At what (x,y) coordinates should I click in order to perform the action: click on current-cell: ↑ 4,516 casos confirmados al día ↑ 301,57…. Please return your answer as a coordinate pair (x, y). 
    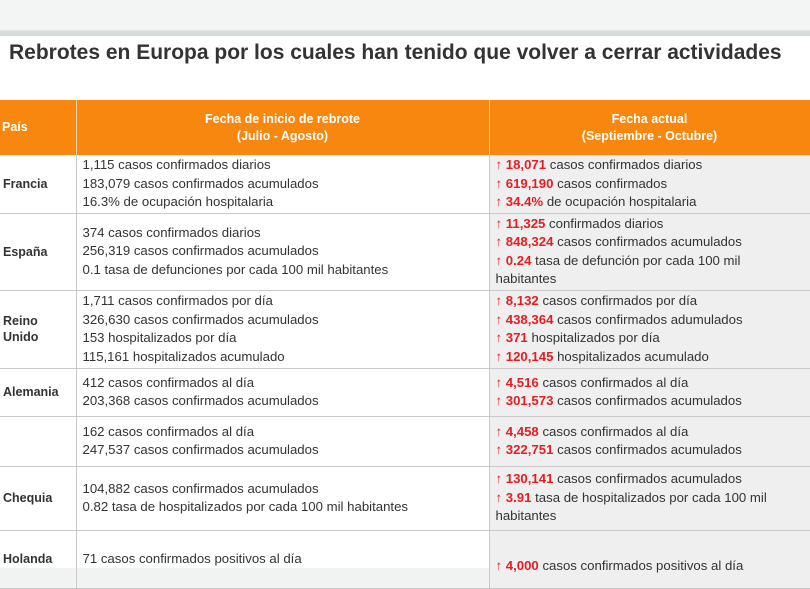
    Looking at the image, I should click on (649, 392).